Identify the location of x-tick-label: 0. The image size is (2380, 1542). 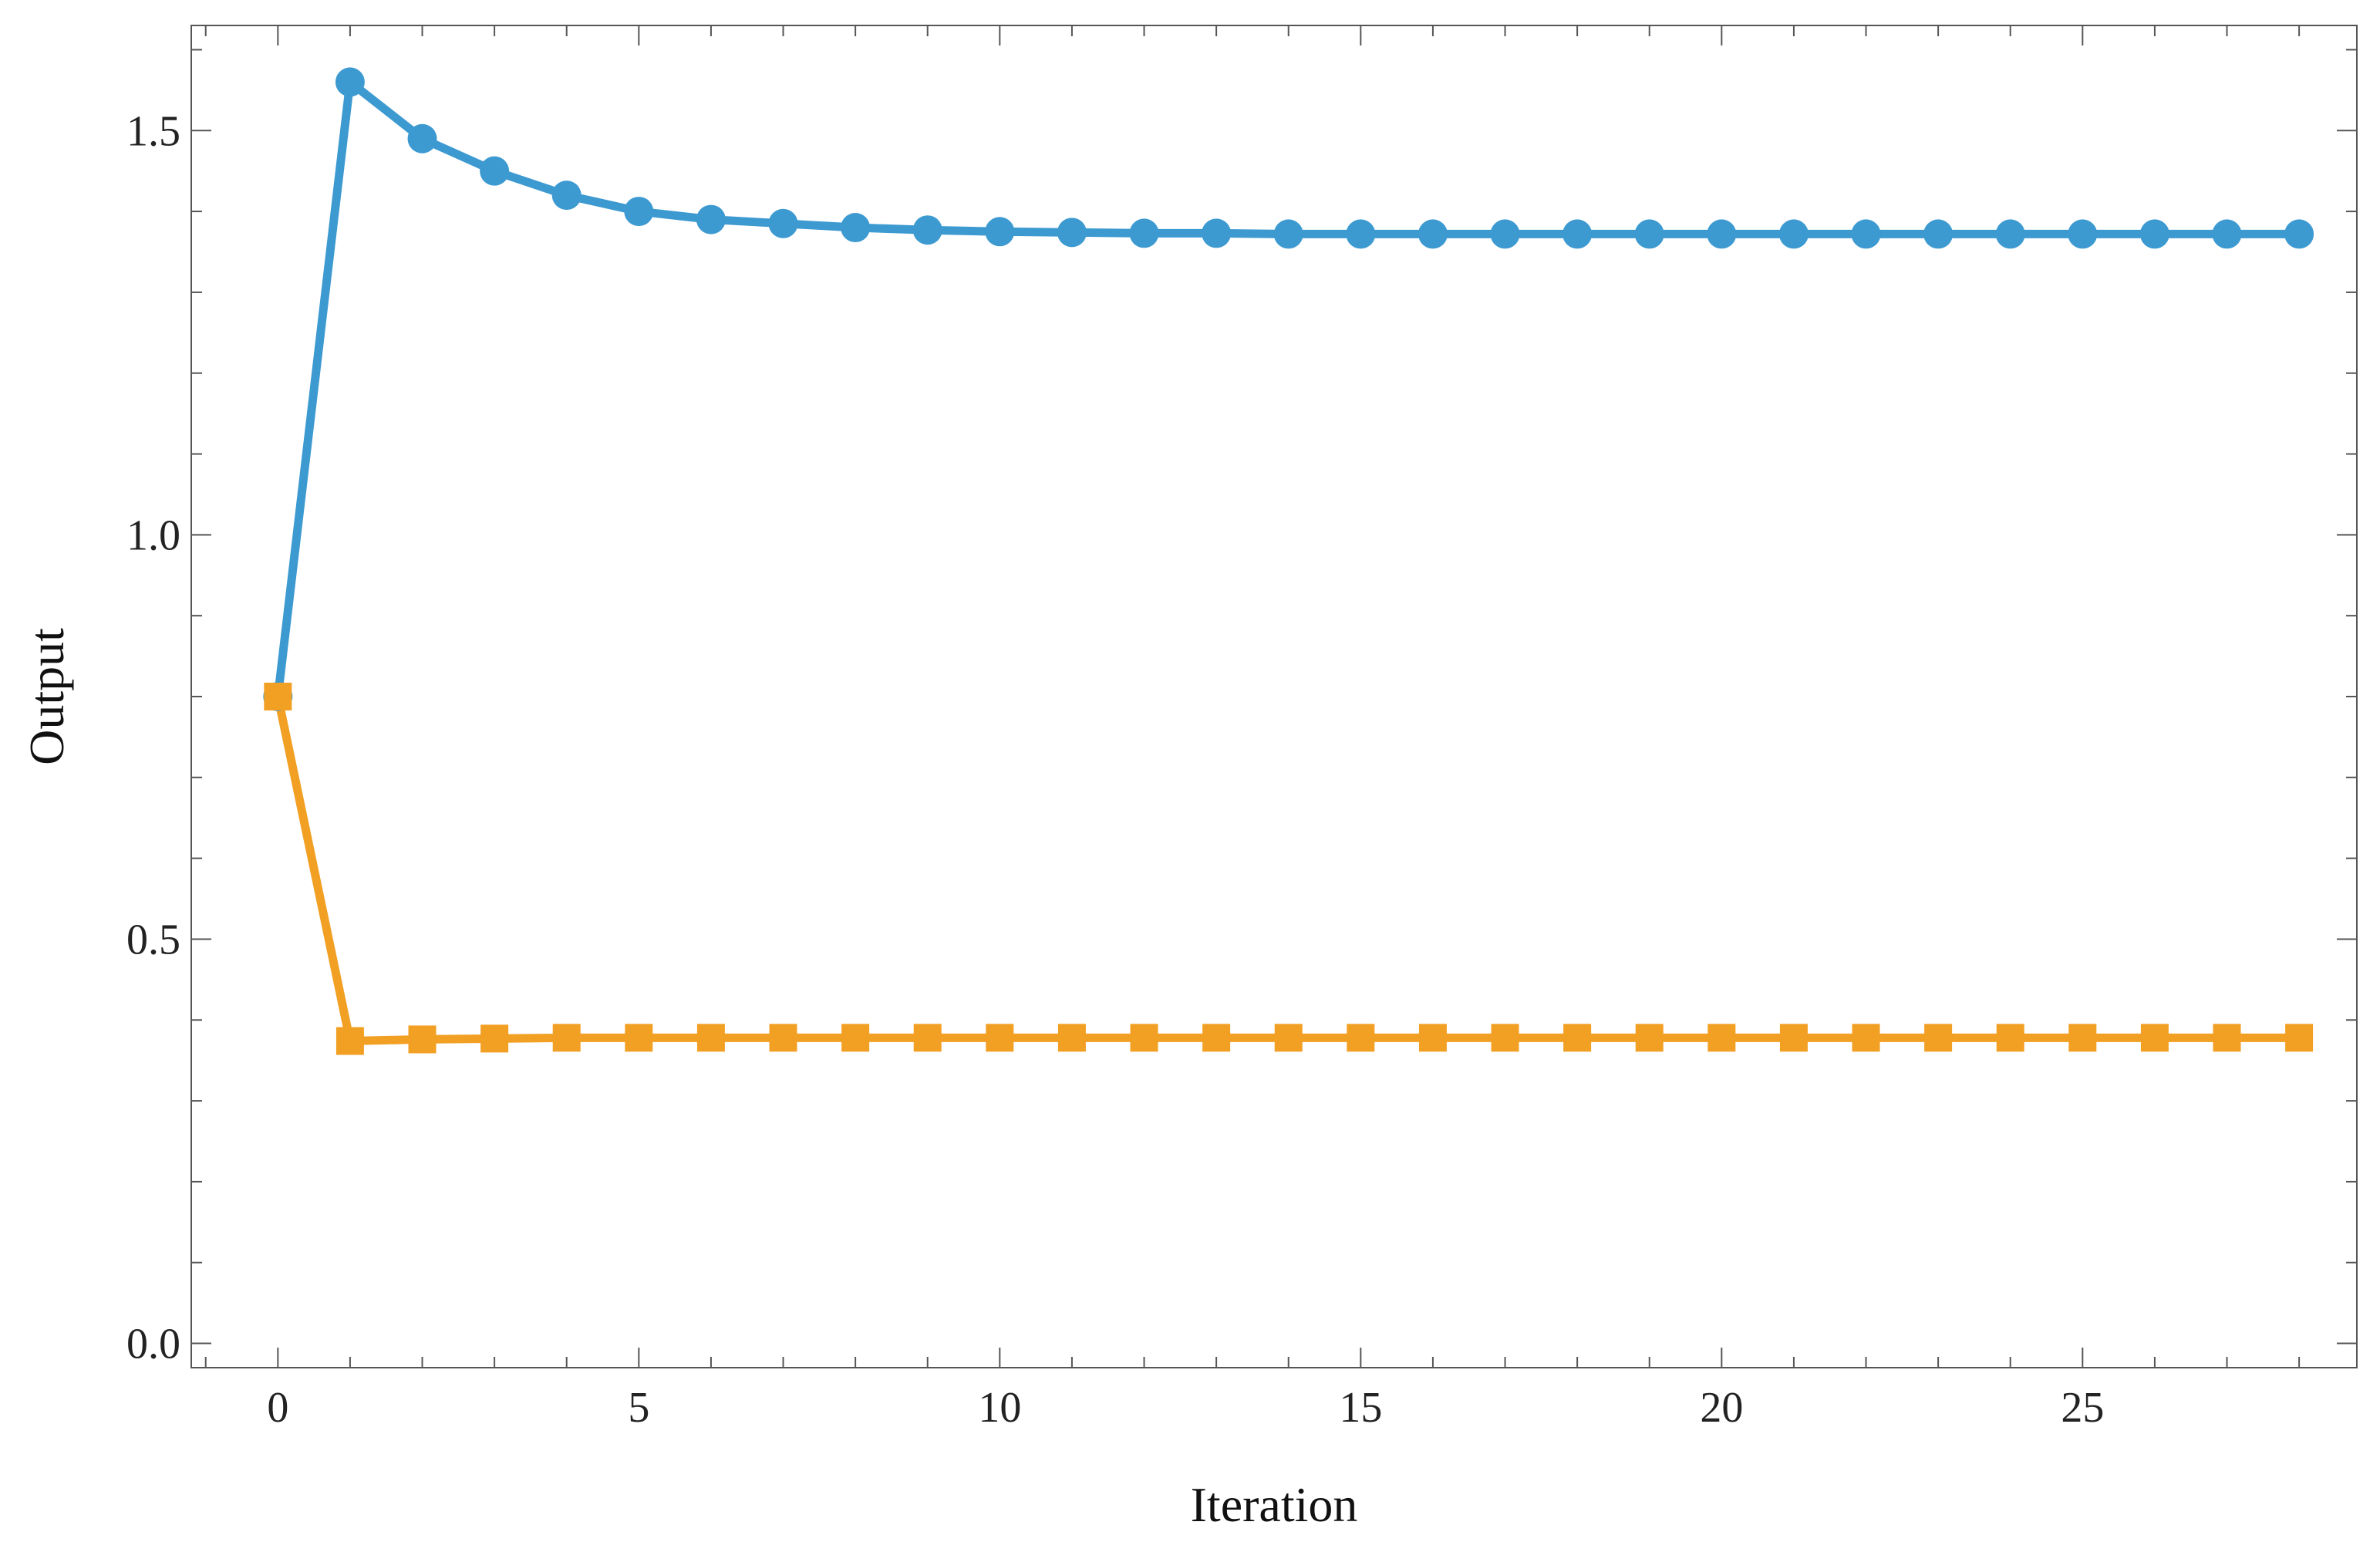
(278, 1408).